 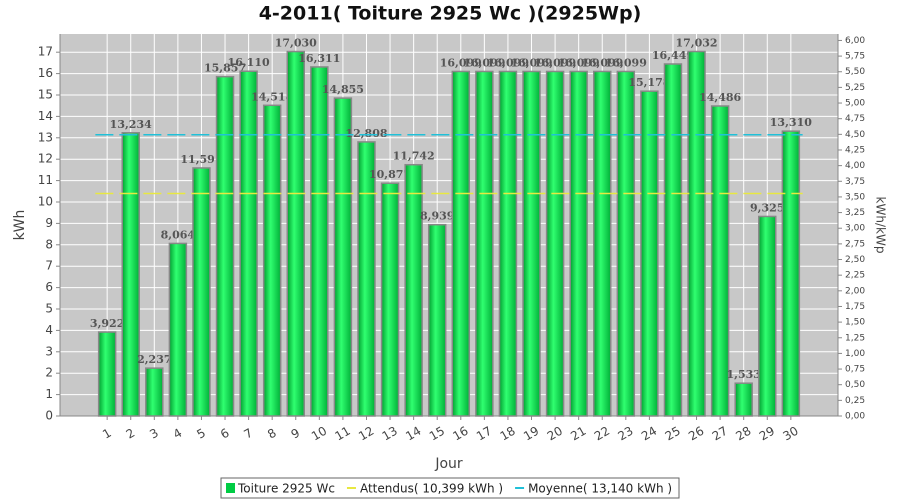 I want to click on x-tick-label: 2, so click(x=131, y=434).